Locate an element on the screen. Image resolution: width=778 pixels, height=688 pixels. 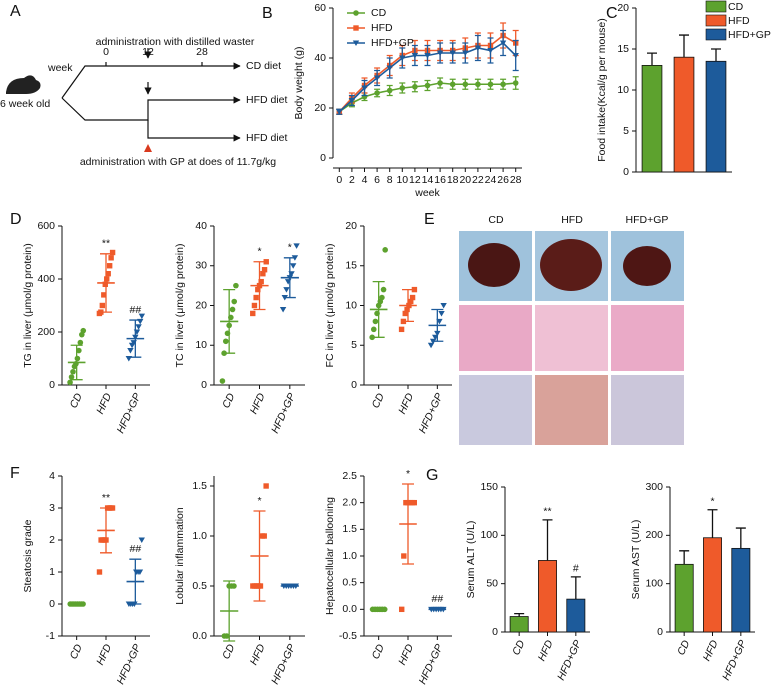
y-axis-label: Steatosis grade is located at coordinates (28, 555).